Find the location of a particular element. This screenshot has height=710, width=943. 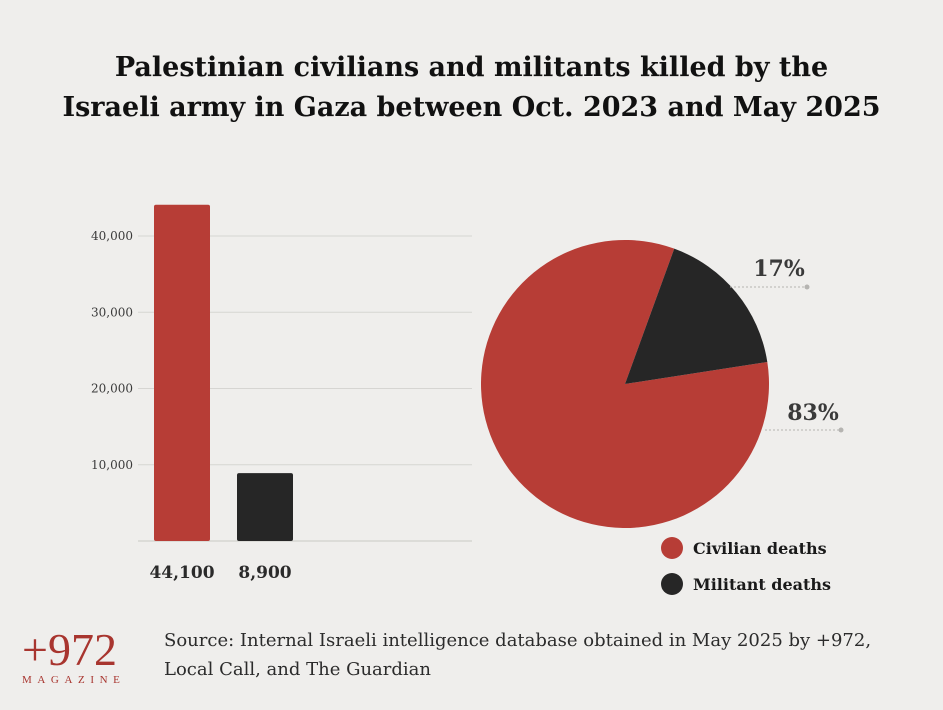

logo-mark: +972 is located at coordinates (69, 649).